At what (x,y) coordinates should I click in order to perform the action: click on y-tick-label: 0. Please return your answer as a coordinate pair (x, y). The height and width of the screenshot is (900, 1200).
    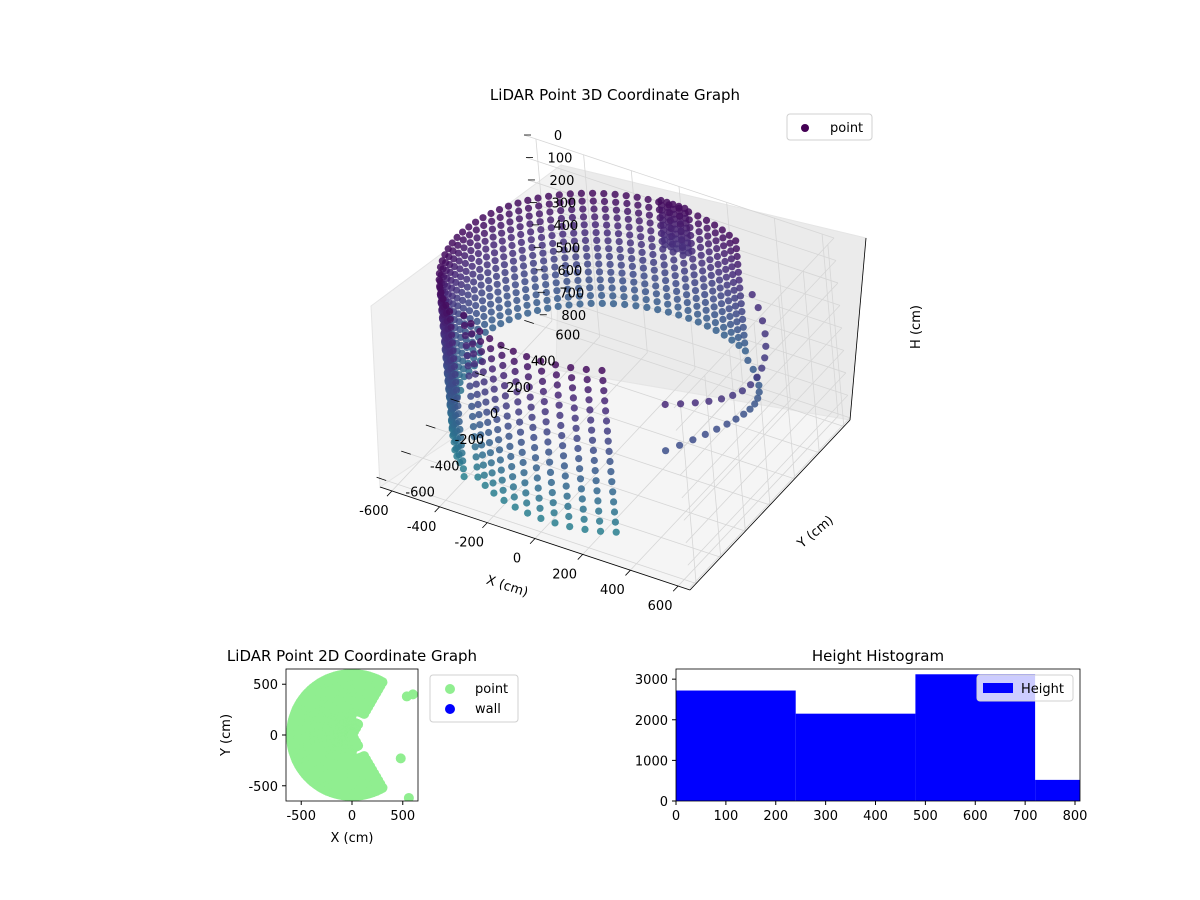
    Looking at the image, I should click on (664, 802).